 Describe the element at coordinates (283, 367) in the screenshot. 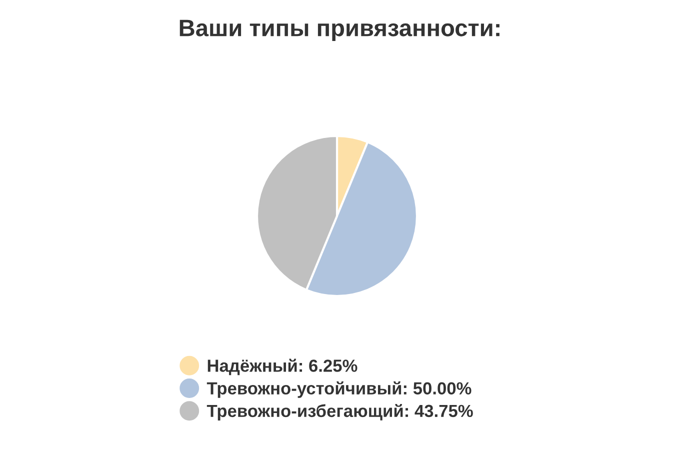

I see `legend-label: Надёжный: 6.25%` at that location.